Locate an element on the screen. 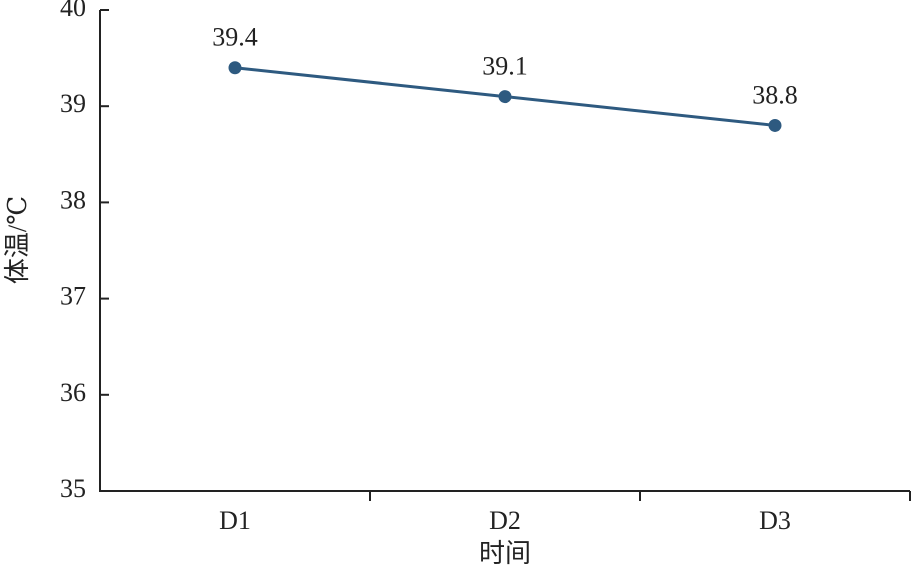  x-axis-label: 时间 is located at coordinates (505, 553).